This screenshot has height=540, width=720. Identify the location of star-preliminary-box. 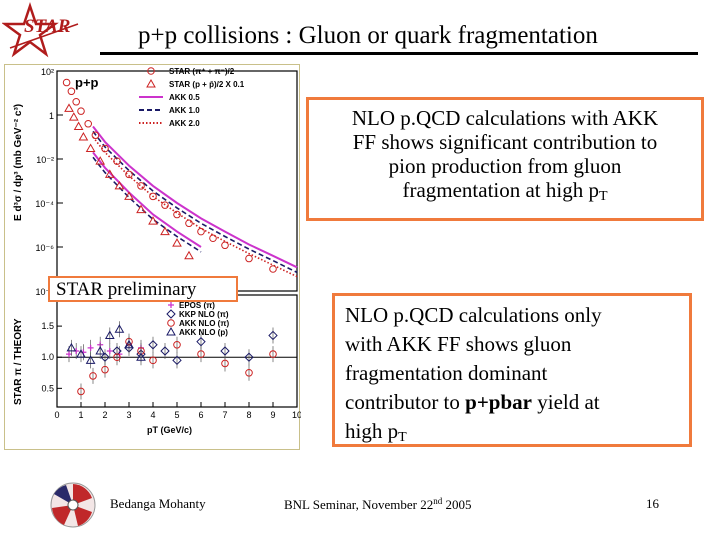
(143, 289).